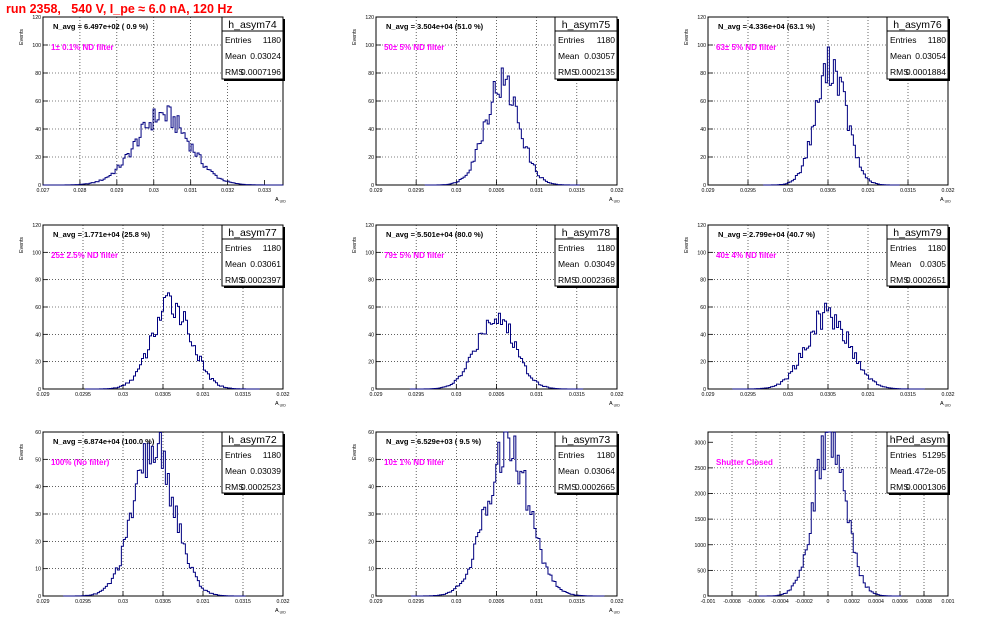 This screenshot has width=996, height=622. What do you see at coordinates (376, 395) in the screenshot?
I see `x-tick-label: 0.029` at bounding box center [376, 395].